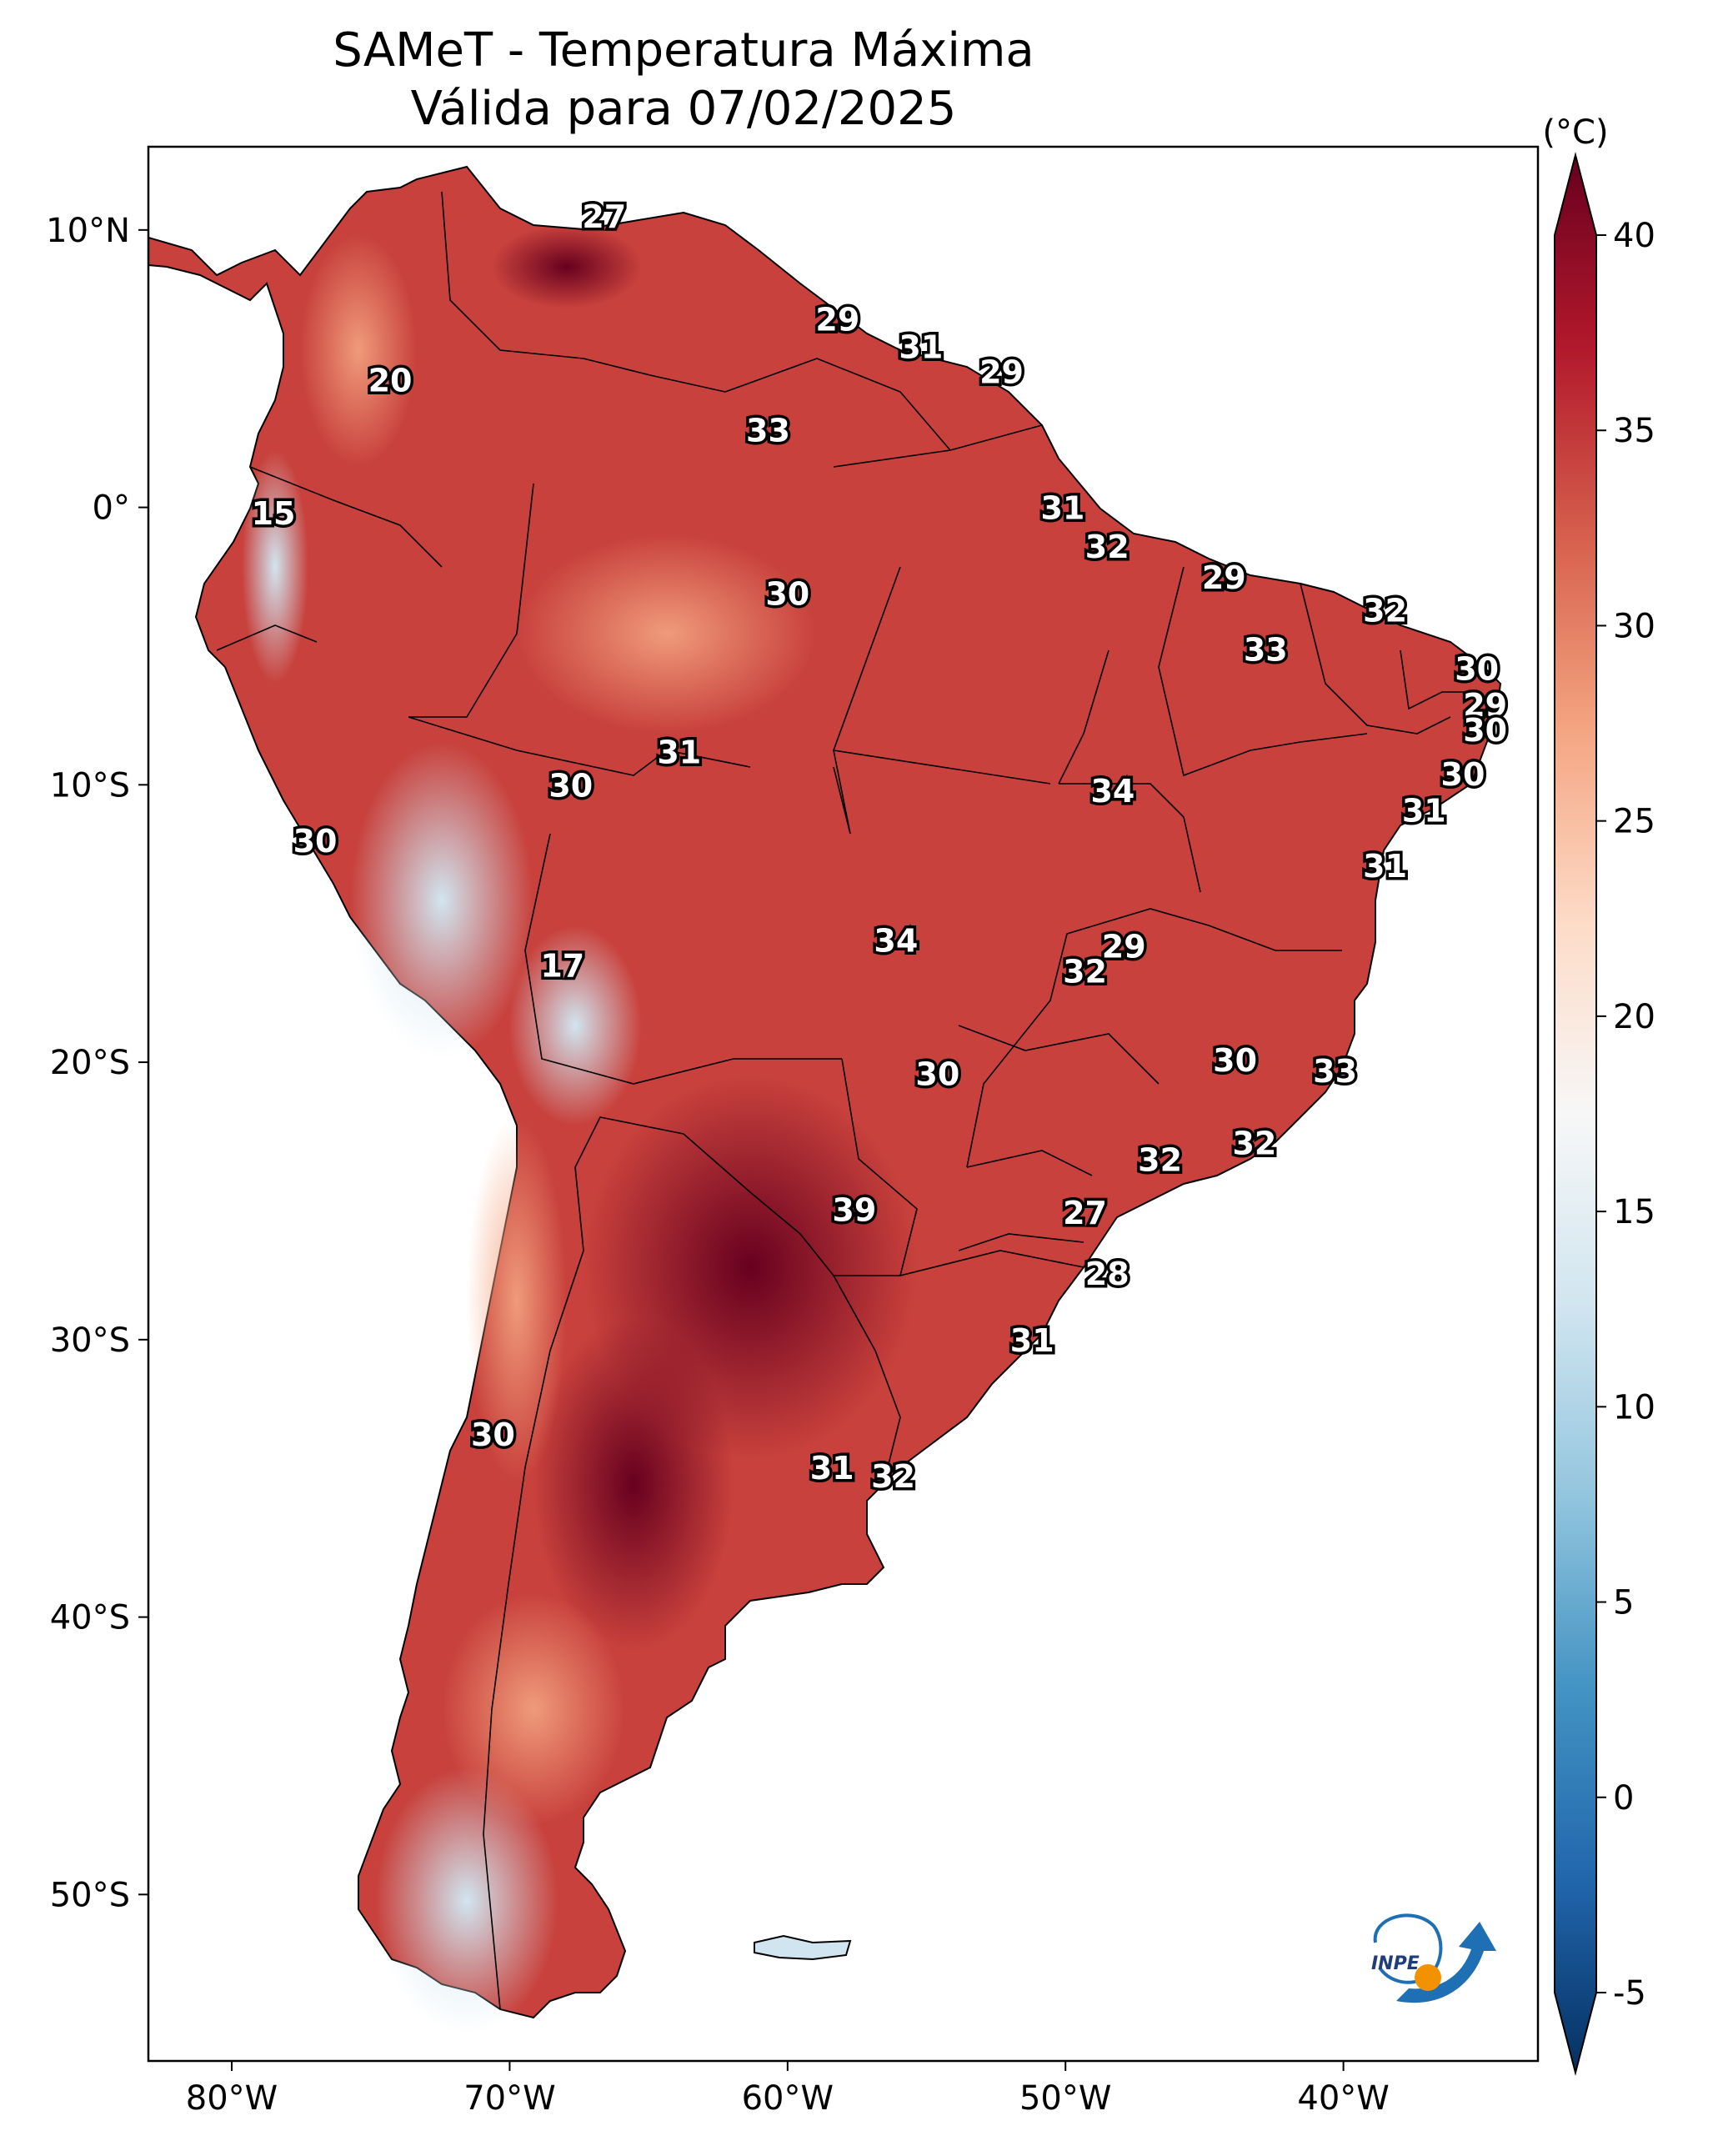 The image size is (1723, 2156). What do you see at coordinates (90, 1618) in the screenshot?
I see `lat-tick-label: 40°S` at bounding box center [90, 1618].